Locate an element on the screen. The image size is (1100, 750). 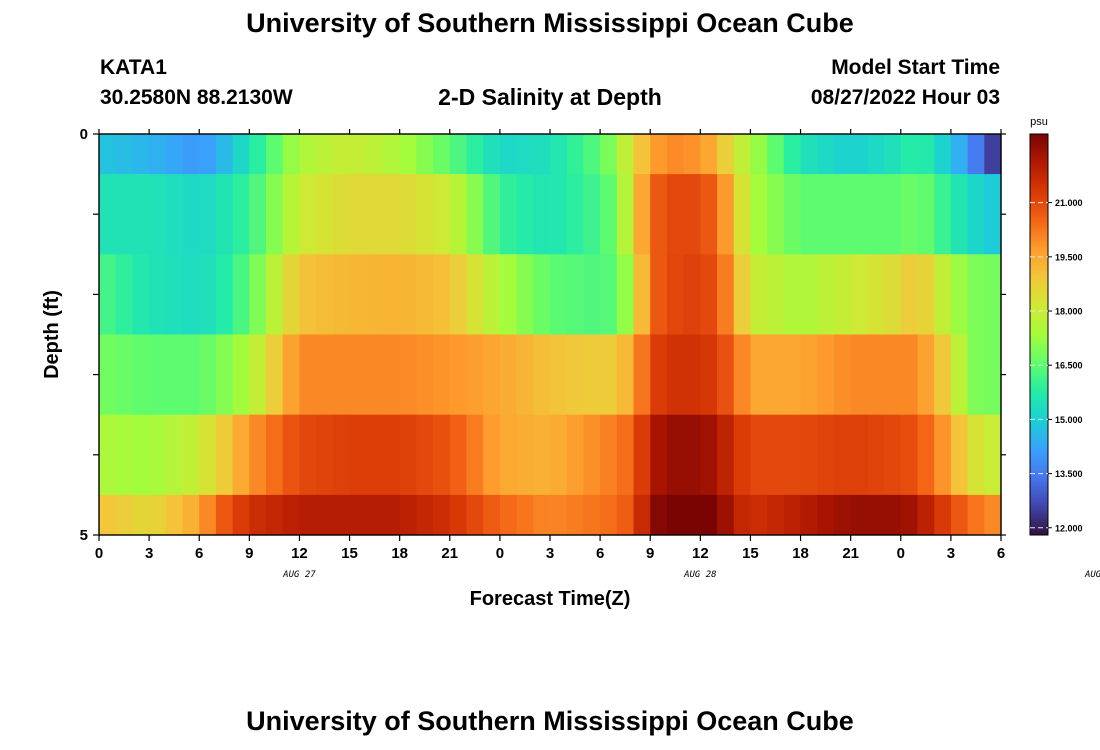
date-label: AUG 28 is located at coordinates (700, 575).